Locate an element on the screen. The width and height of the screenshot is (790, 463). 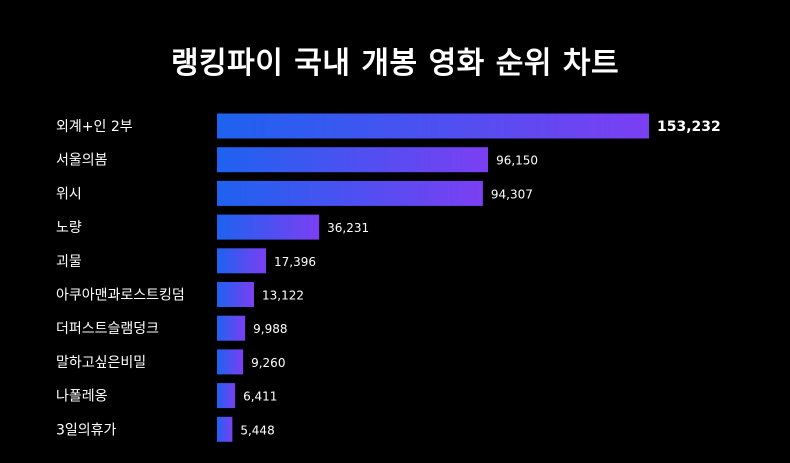
category-label: 괴물 is located at coordinates (69, 262).